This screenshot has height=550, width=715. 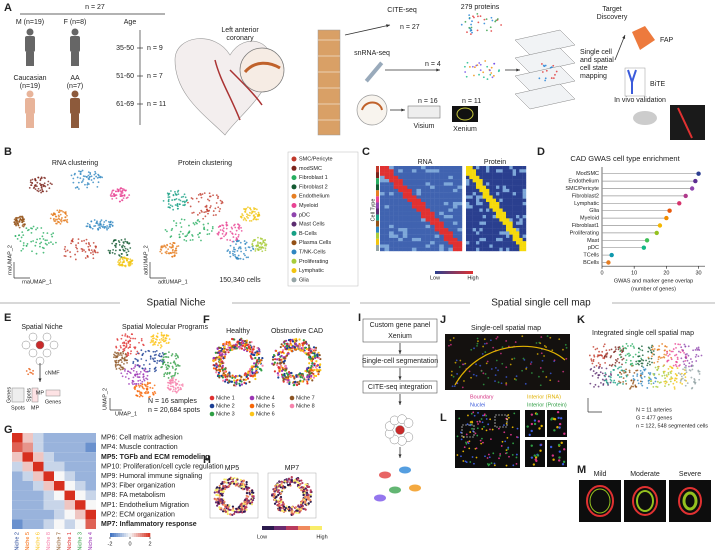 What do you see at coordinates (647, 240) in the screenshot?
I see `dot` at bounding box center [647, 240].